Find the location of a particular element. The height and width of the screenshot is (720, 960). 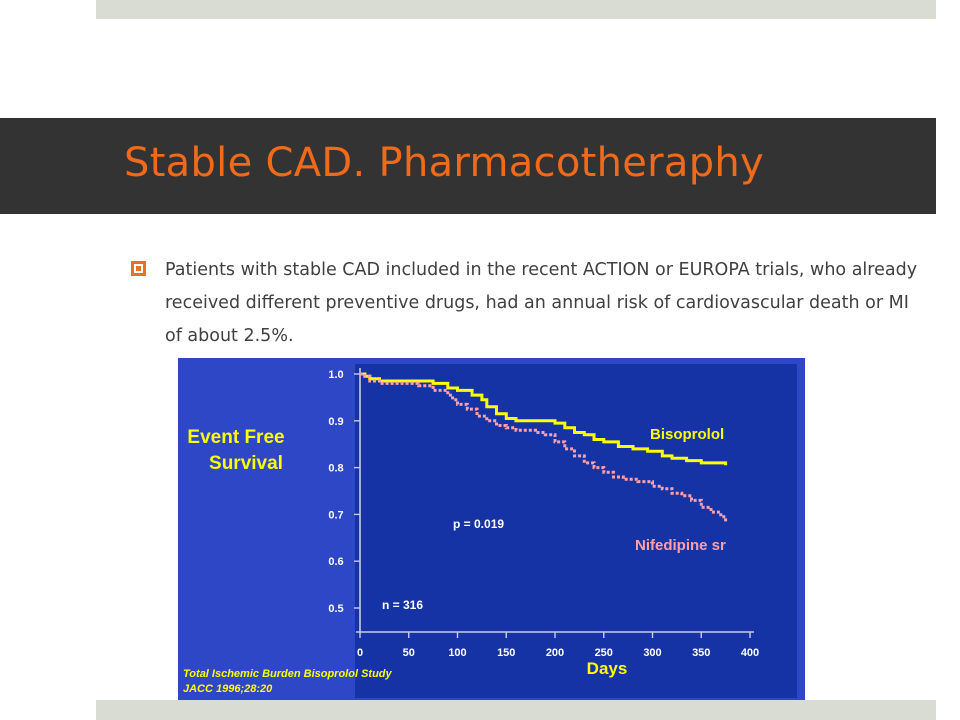

x-tick-label: 0 is located at coordinates (360, 653).